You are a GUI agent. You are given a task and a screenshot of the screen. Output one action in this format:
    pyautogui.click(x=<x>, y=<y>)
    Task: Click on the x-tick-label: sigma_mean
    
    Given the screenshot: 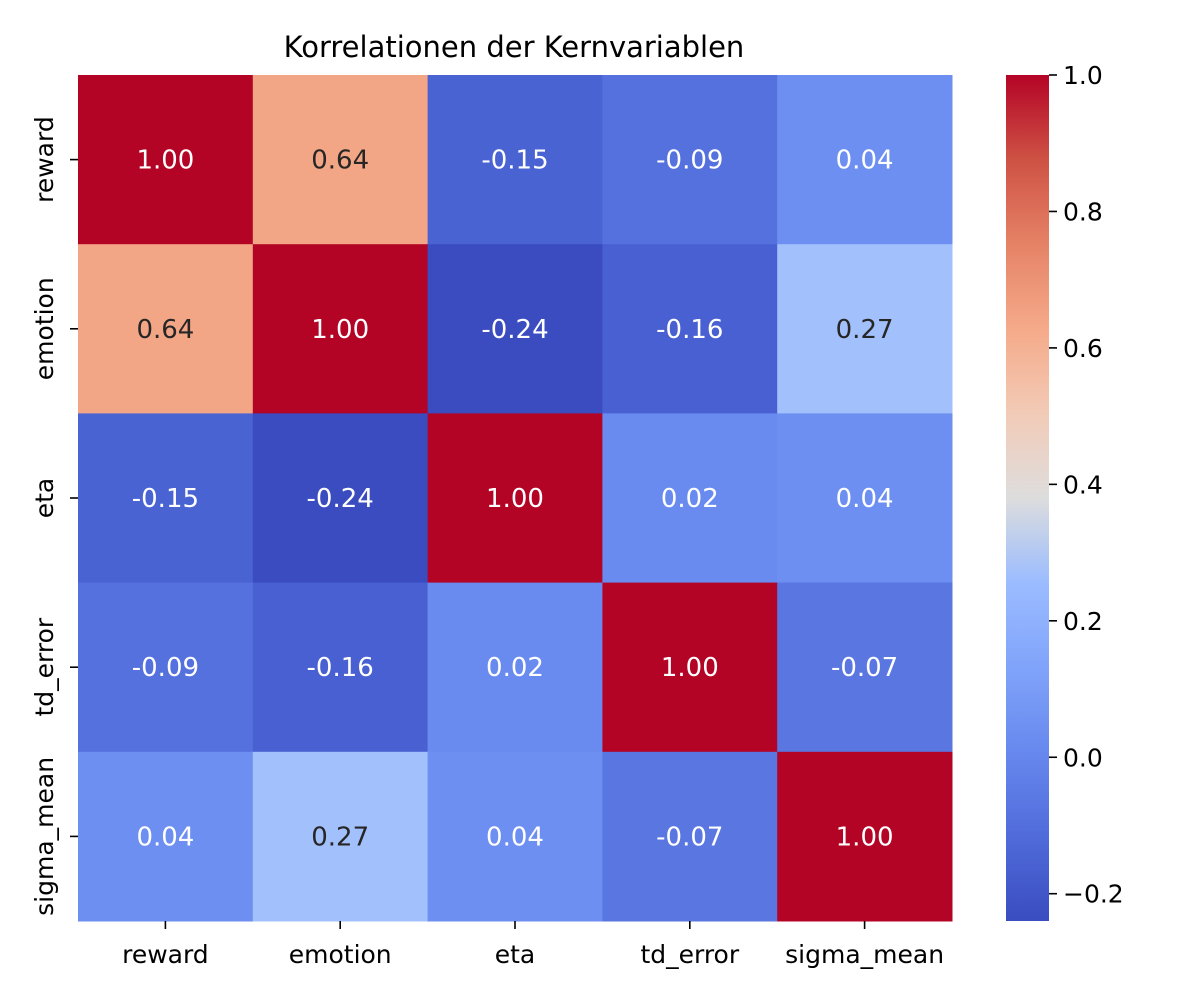 What is the action you would take?
    pyautogui.click(x=864, y=954)
    